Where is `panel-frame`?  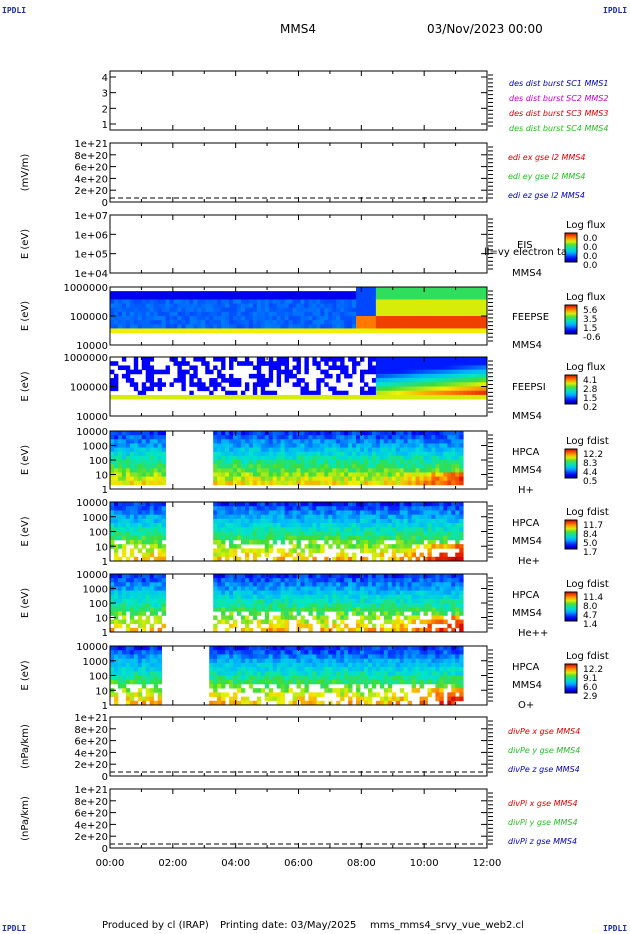
panel-frame is located at coordinates (298, 244).